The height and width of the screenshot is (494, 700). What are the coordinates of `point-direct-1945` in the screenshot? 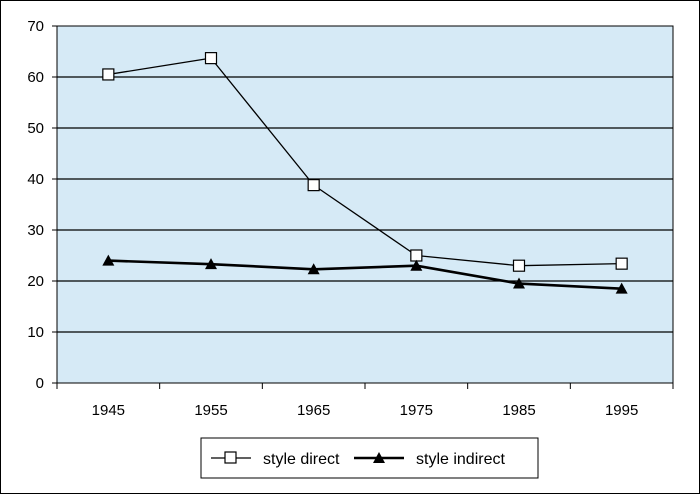 It's located at (108, 74).